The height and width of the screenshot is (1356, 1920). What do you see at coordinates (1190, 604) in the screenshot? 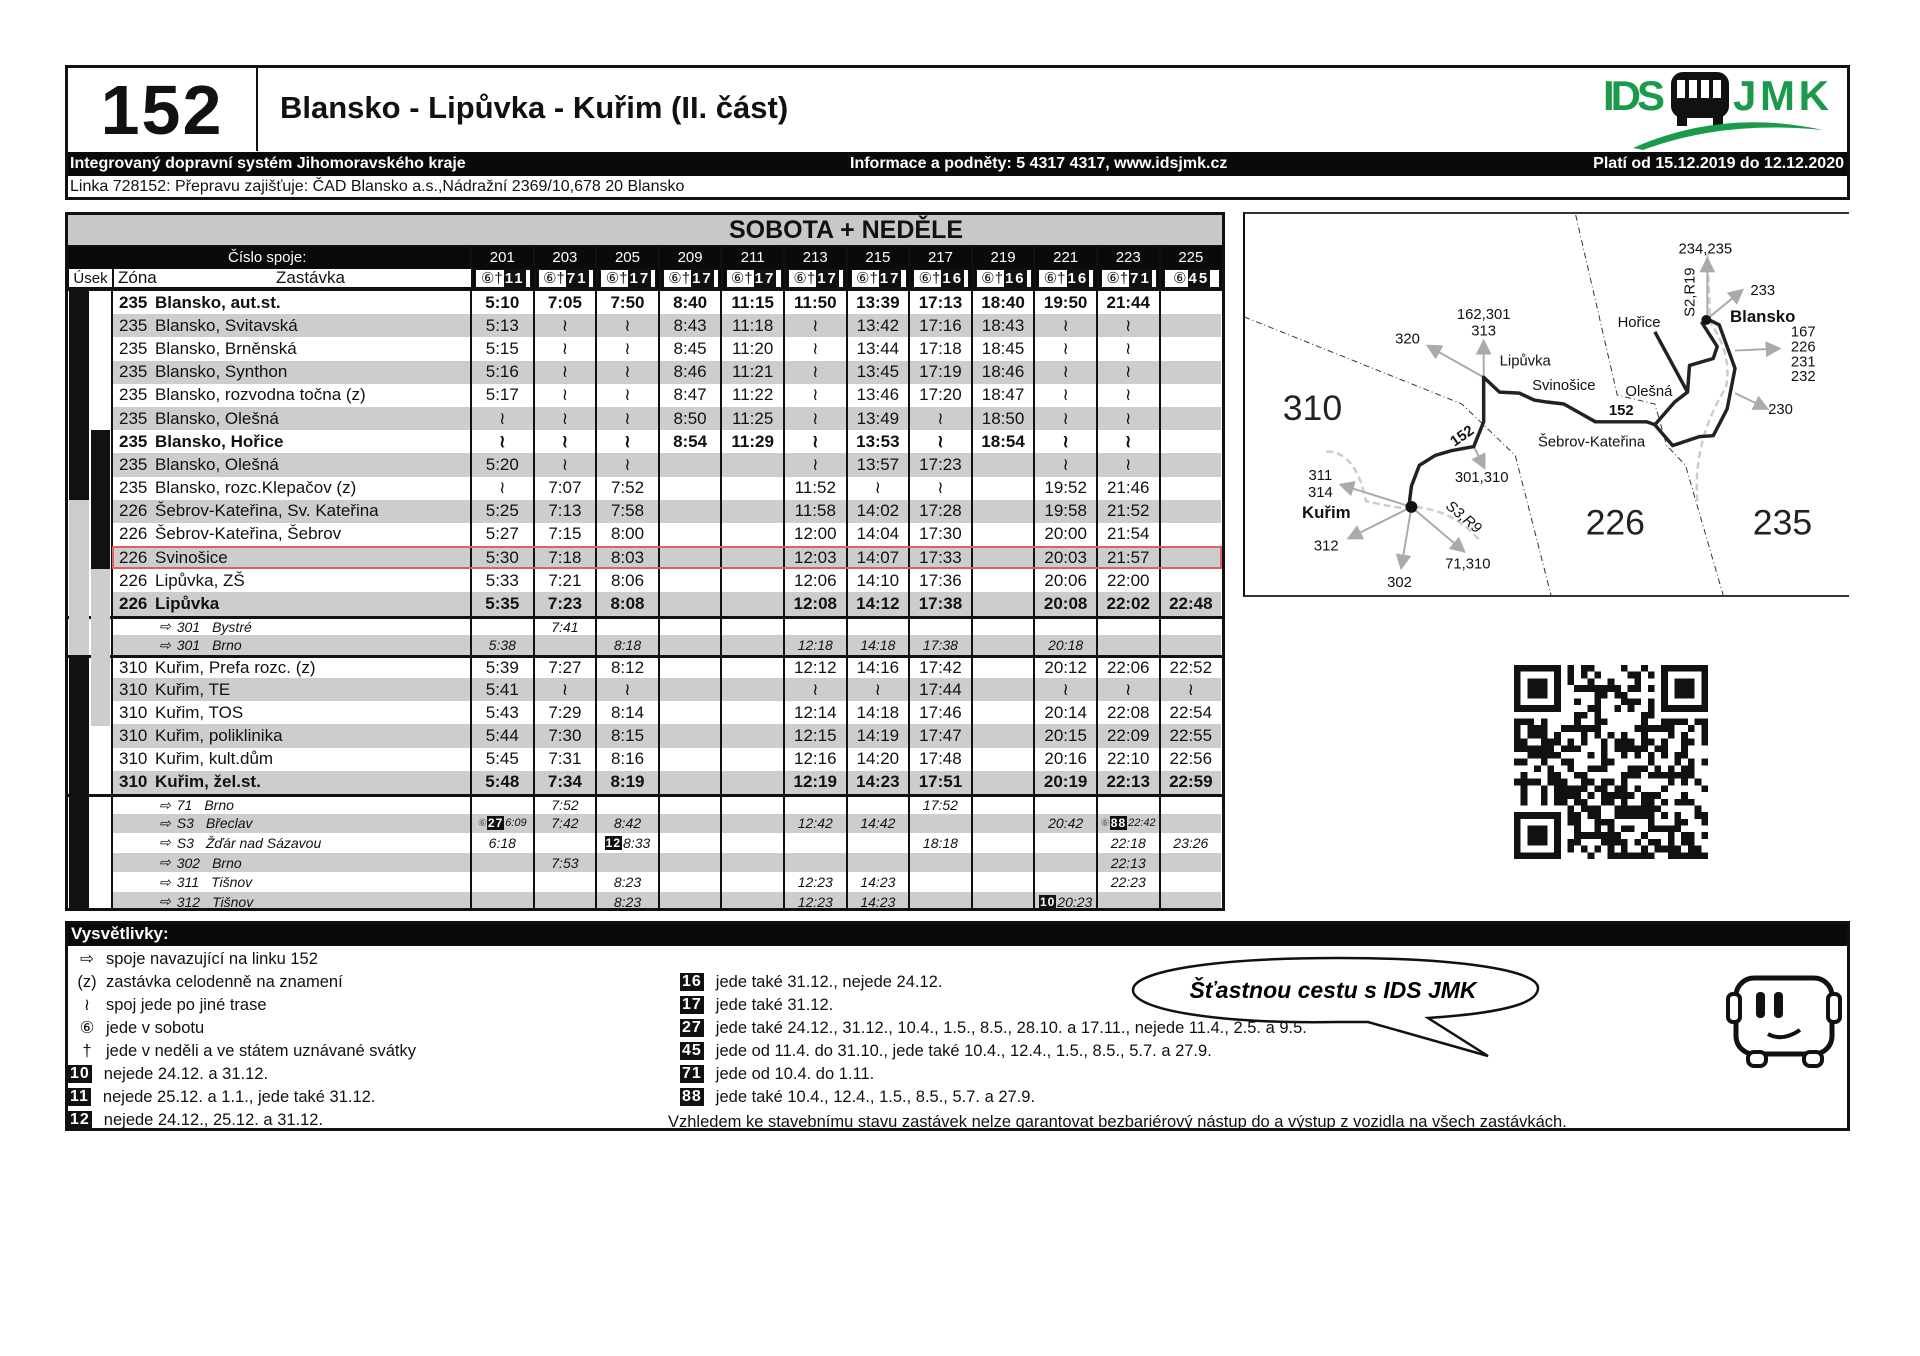
I see `time-cell: 22:48` at bounding box center [1190, 604].